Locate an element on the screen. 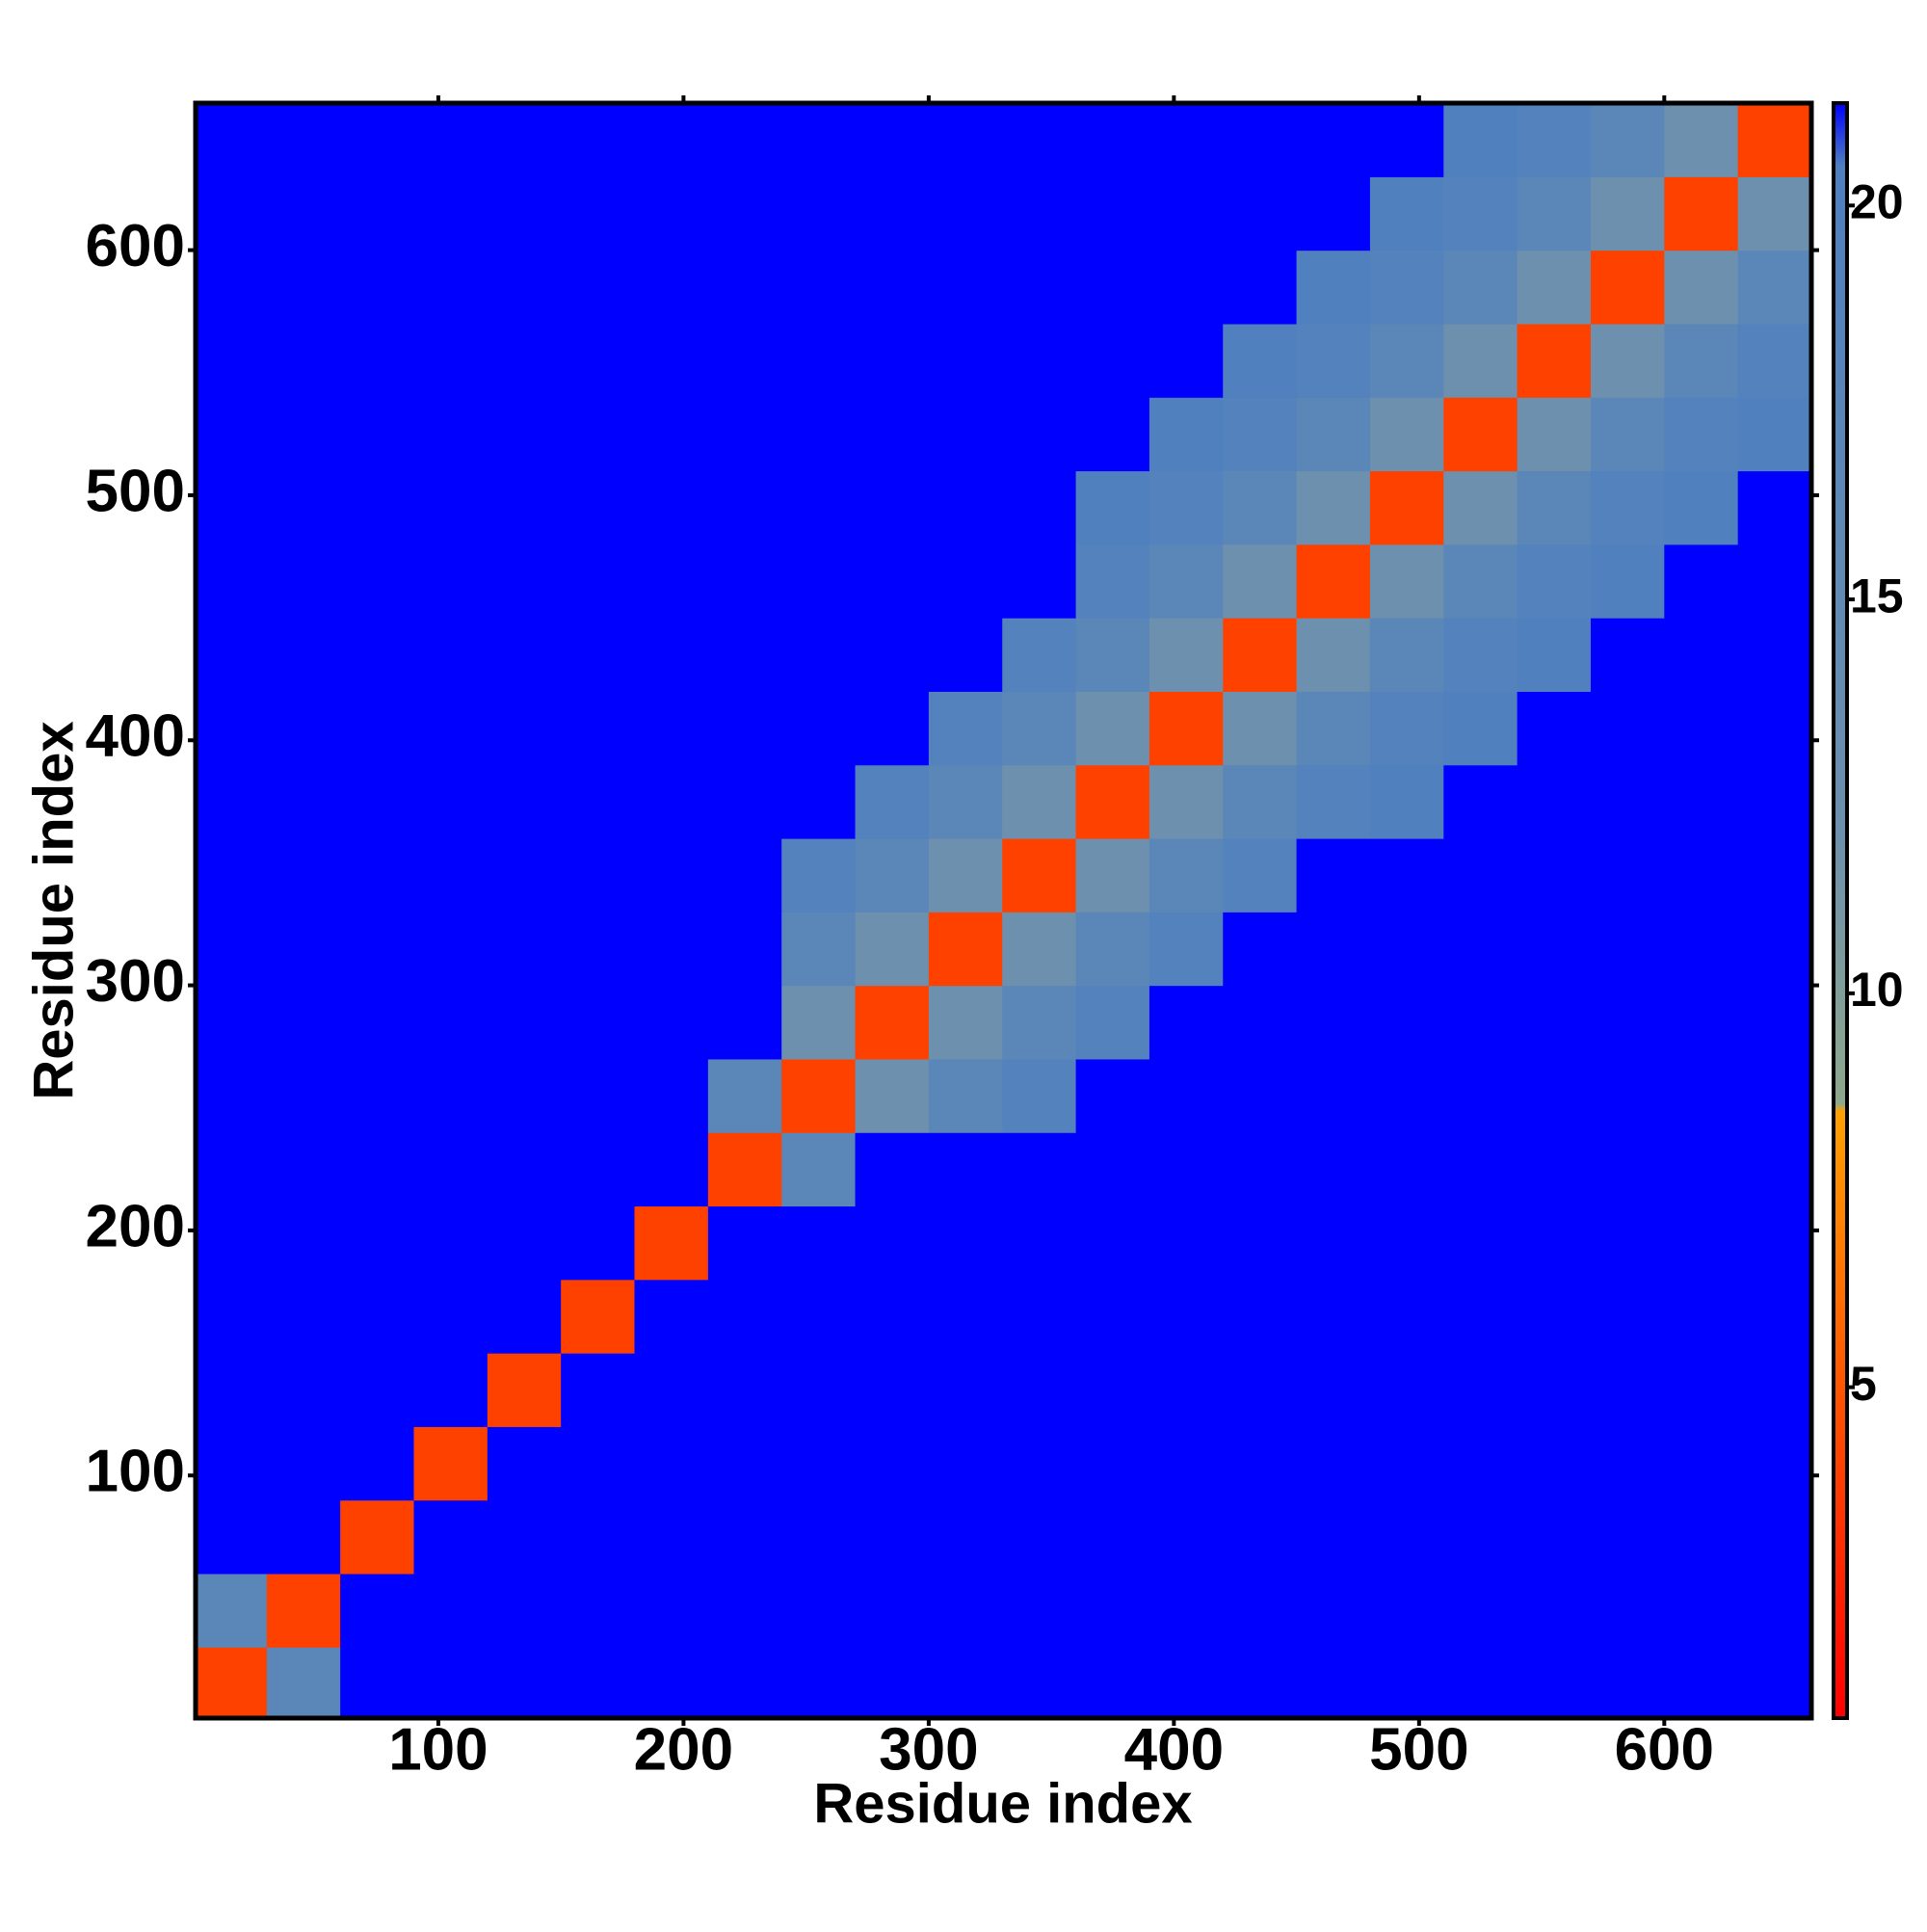 This screenshot has width=1927, height=1932. colorbar is located at coordinates (1840, 910).